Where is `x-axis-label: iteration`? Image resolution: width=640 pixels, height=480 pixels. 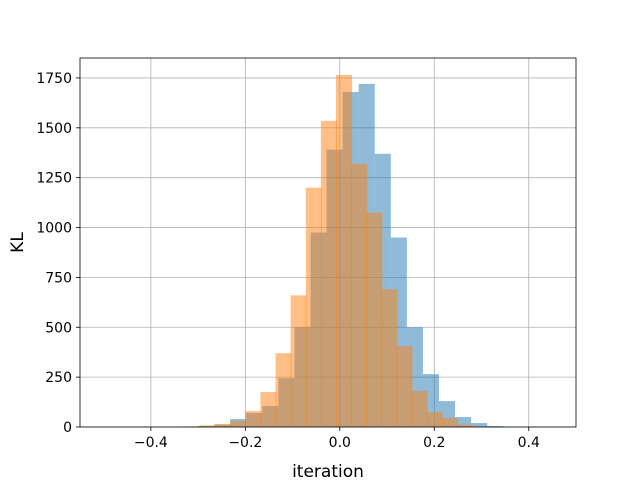 x-axis-label: iteration is located at coordinates (328, 471).